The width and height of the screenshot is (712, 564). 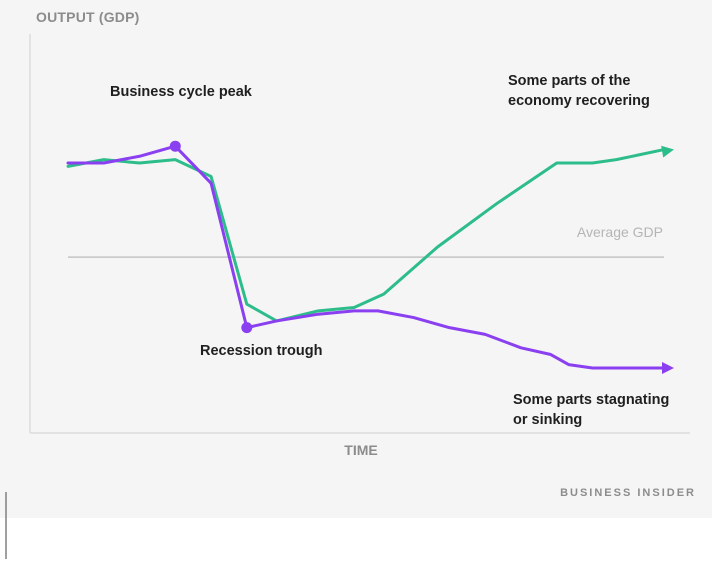 What do you see at coordinates (591, 400) in the screenshot?
I see `stagnating-annotation-line-1: Some parts stagnating` at bounding box center [591, 400].